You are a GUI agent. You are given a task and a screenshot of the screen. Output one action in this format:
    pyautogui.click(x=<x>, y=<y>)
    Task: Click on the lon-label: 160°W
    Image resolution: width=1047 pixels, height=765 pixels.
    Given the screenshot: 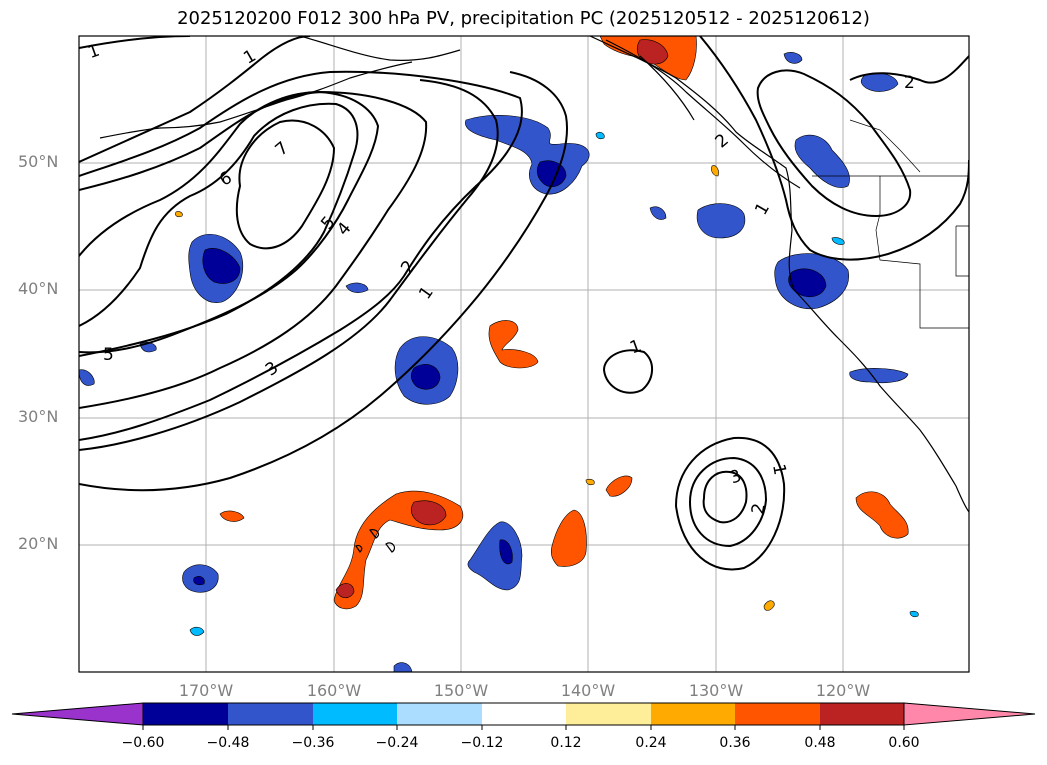 What is the action you would take?
    pyautogui.click(x=334, y=690)
    